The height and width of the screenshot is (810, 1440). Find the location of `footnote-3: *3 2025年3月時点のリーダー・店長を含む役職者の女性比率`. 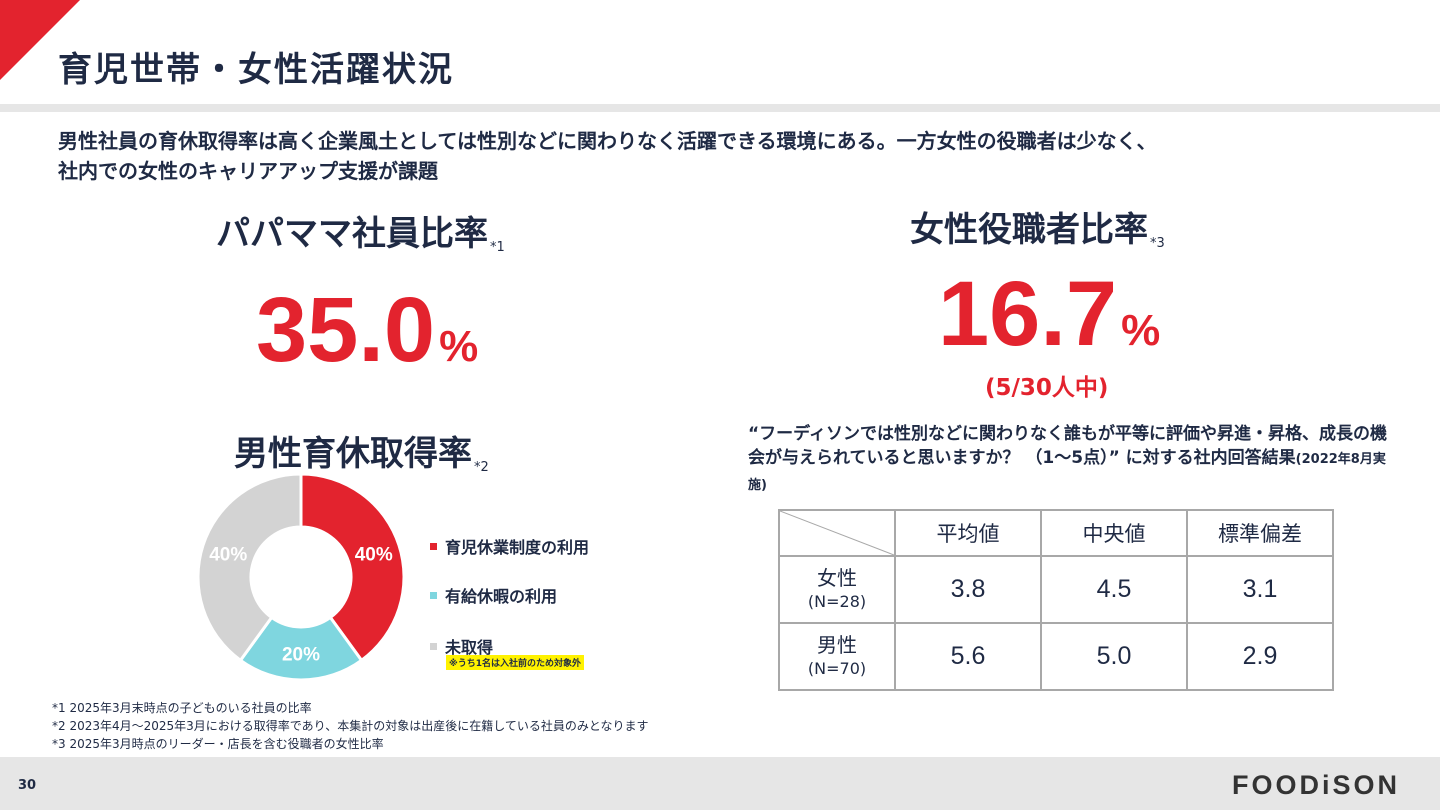

footnote-3: *3 2025年3月時点のリーダー・店長を含む役職者の女性比率 is located at coordinates (218, 744).